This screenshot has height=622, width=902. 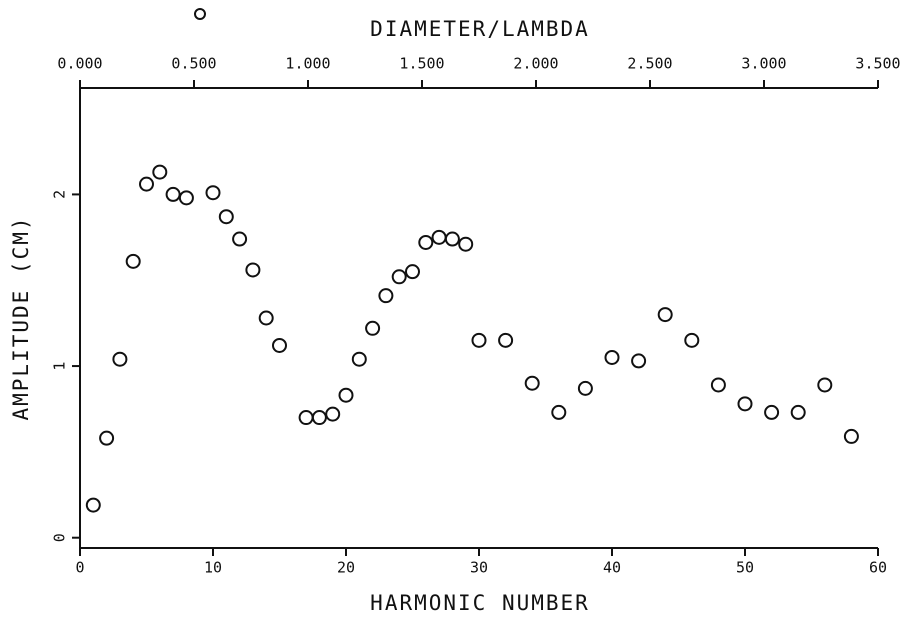 I want to click on chart-title: DIAMETER/LAMBDA, so click(x=480, y=29).